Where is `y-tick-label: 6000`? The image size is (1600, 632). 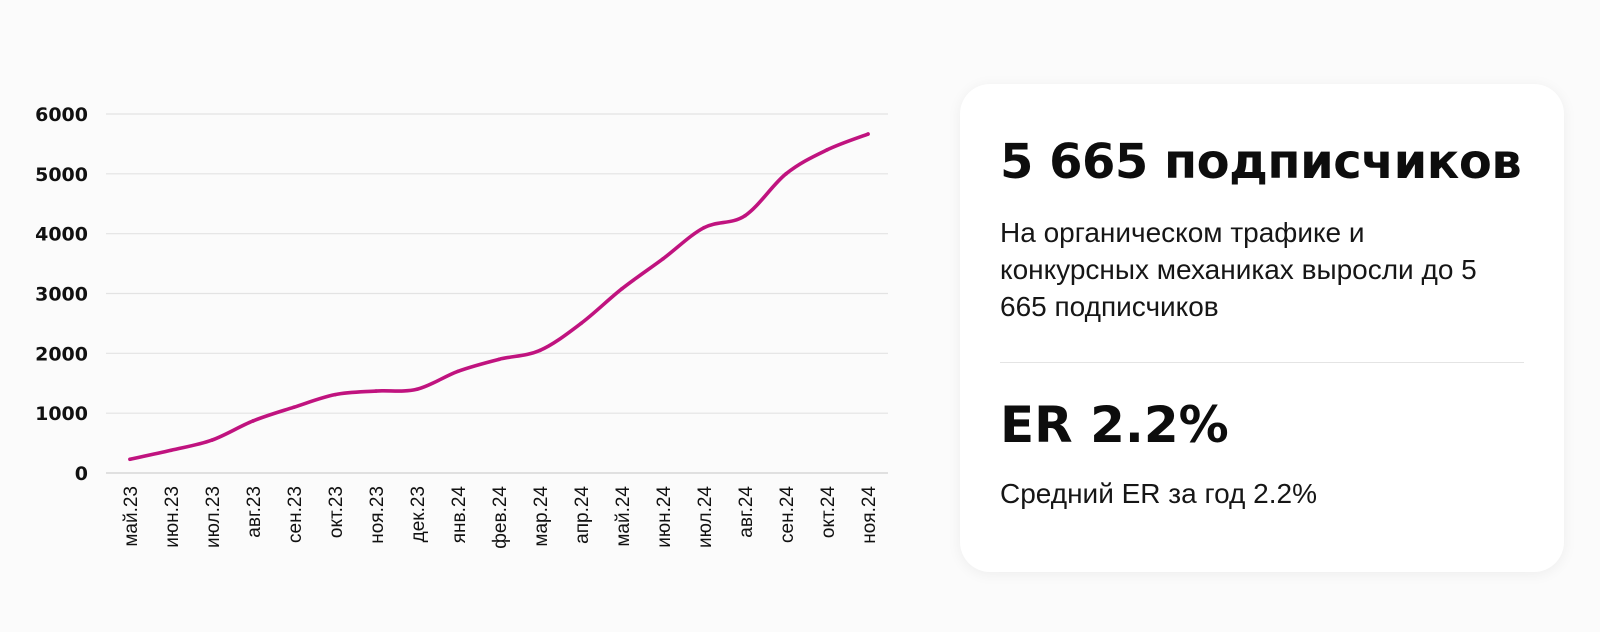 y-tick-label: 6000 is located at coordinates (61, 115).